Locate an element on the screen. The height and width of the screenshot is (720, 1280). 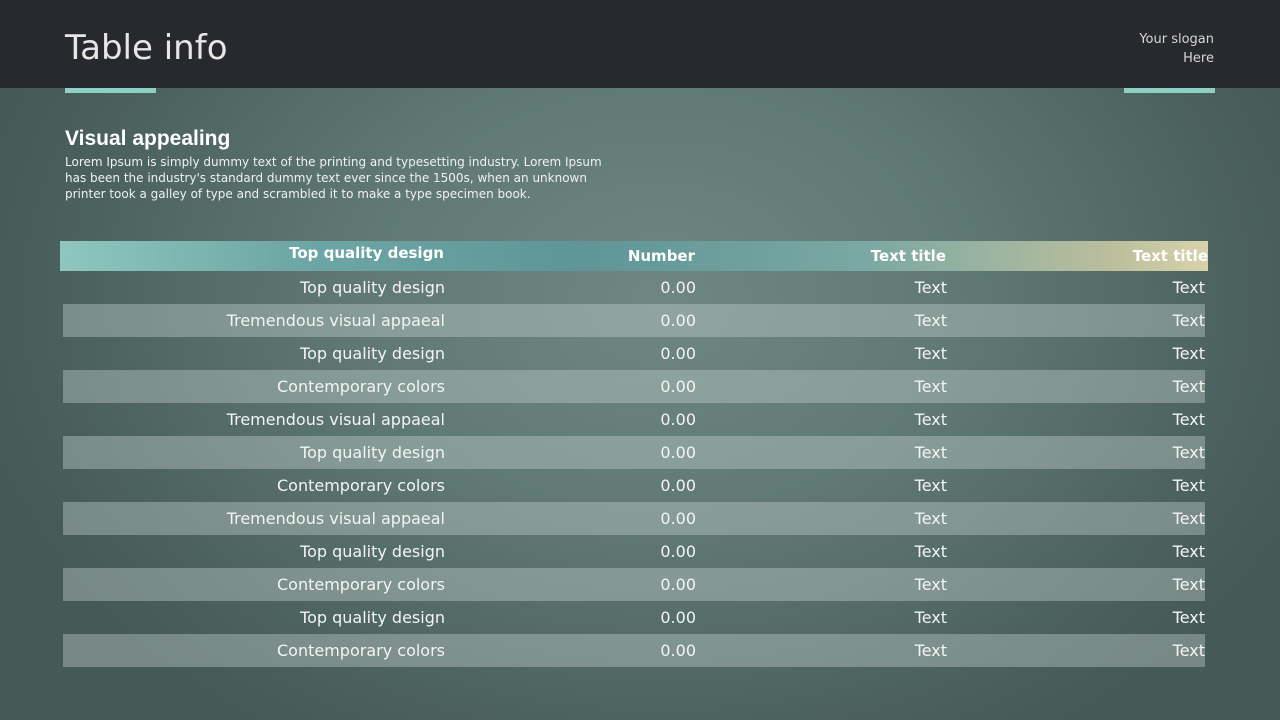
accent-bar-right is located at coordinates (1169, 90).